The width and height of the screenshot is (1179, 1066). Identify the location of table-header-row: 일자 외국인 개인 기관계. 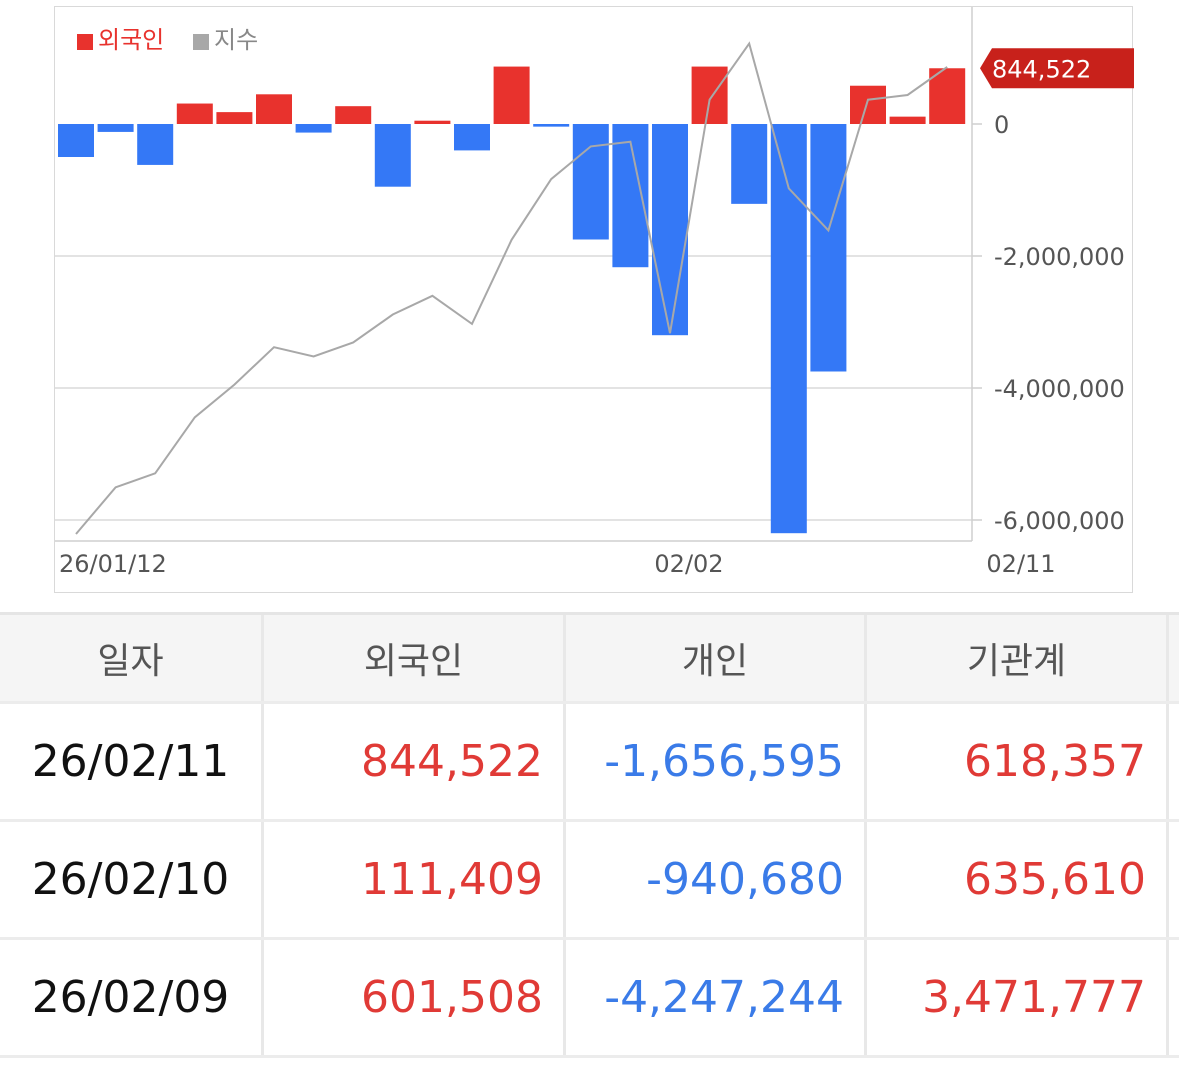
(589, 658).